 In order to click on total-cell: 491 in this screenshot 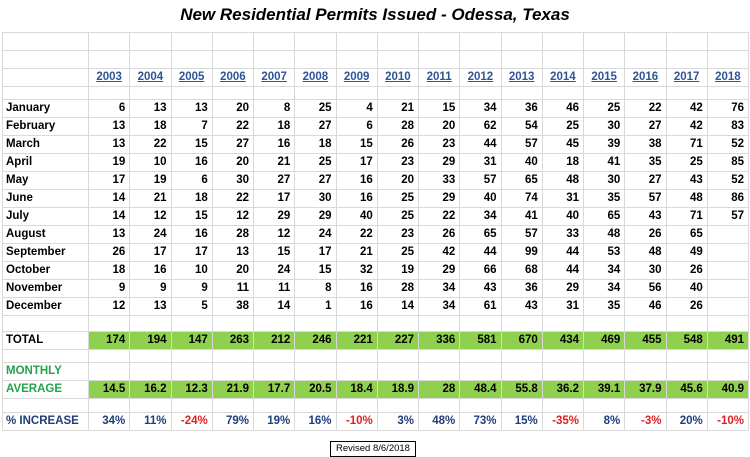, I will do `click(728, 340)`.